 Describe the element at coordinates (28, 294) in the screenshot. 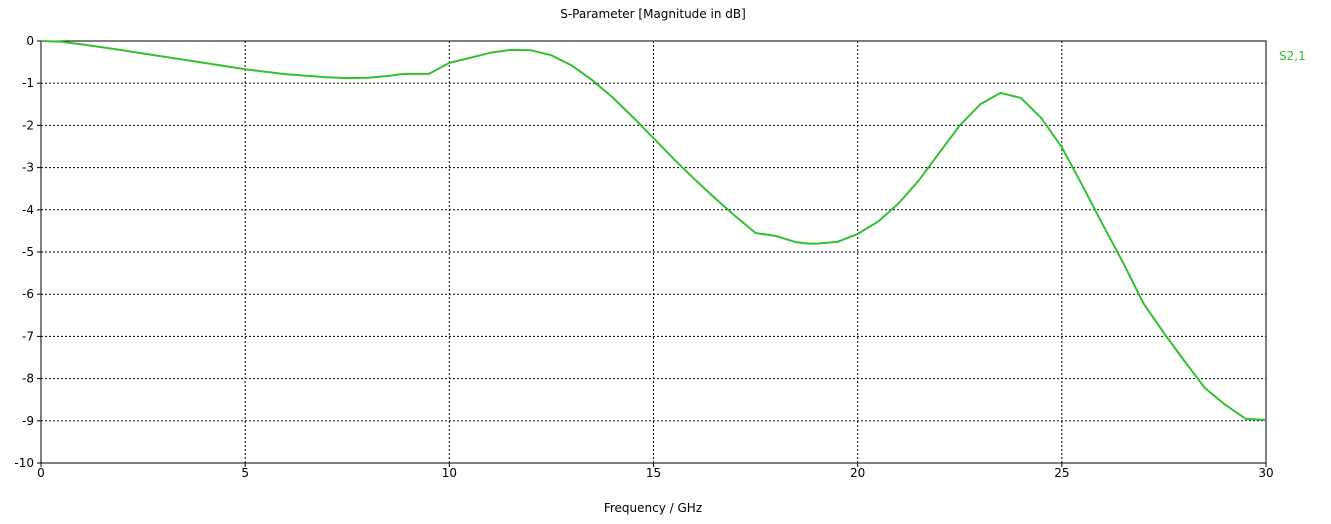

I see `y-tick-label: -6` at that location.